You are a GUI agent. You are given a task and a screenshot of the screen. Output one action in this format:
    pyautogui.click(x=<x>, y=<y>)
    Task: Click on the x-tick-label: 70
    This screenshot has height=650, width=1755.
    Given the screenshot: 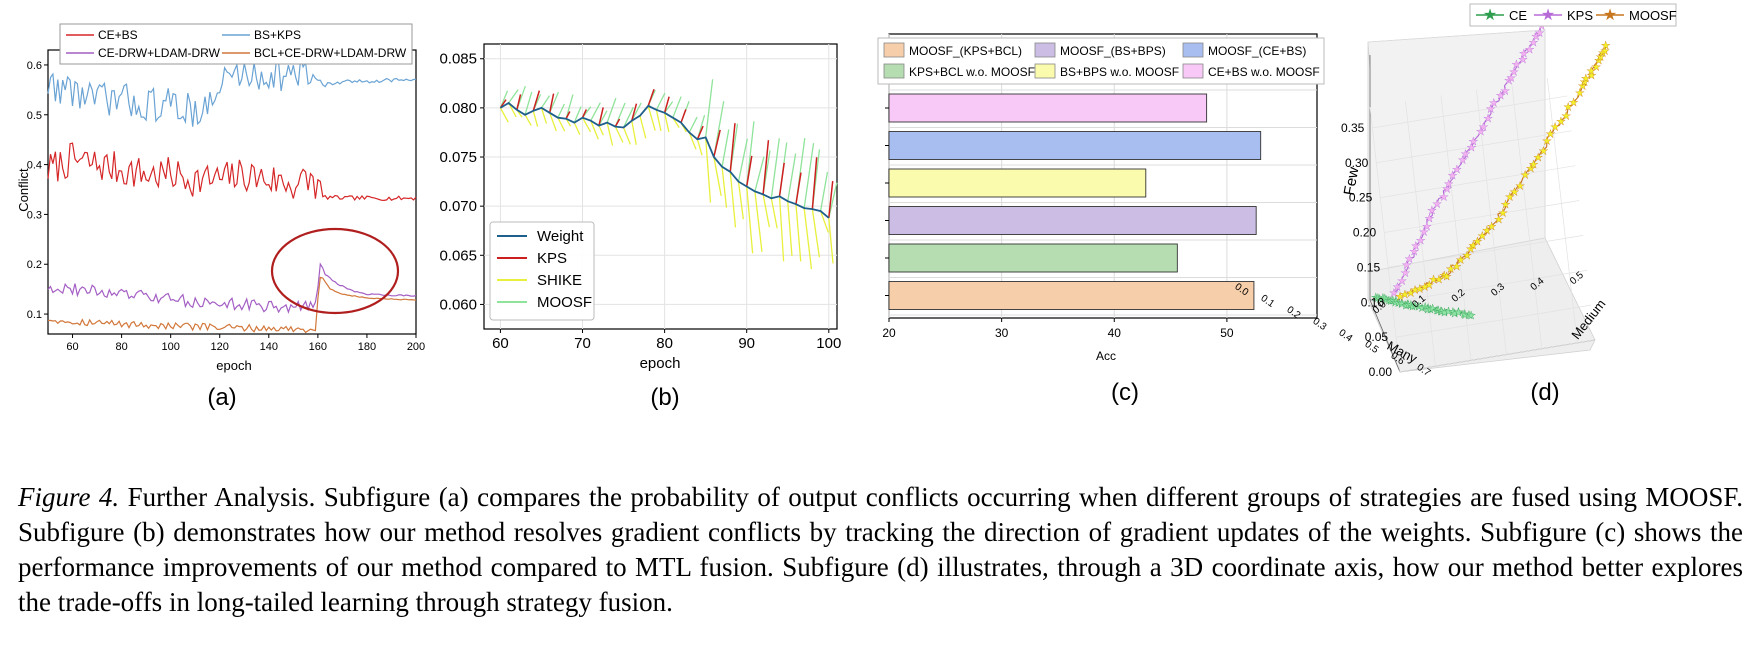 What is the action you would take?
    pyautogui.click(x=582, y=343)
    